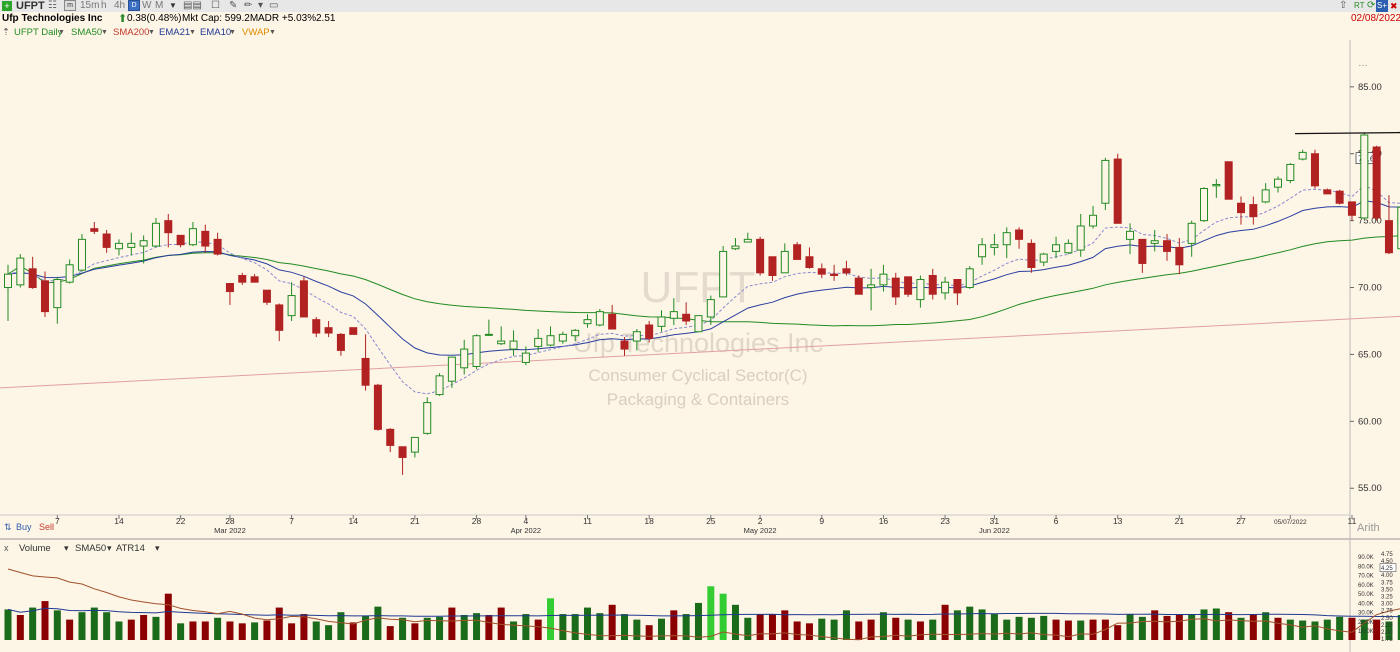  Describe the element at coordinates (1366, 558) in the screenshot. I see `volume-tick-label: 90.0K` at that location.